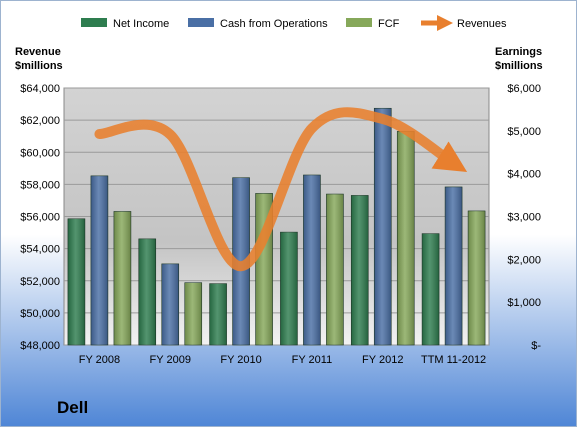 The width and height of the screenshot is (577, 431). I want to click on left-tick-label: $58,000, so click(40, 185).